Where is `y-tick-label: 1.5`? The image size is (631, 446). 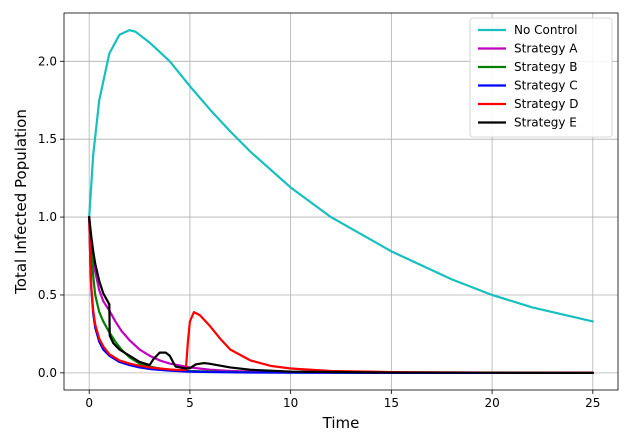 y-tick-label: 1.5 is located at coordinates (47, 139).